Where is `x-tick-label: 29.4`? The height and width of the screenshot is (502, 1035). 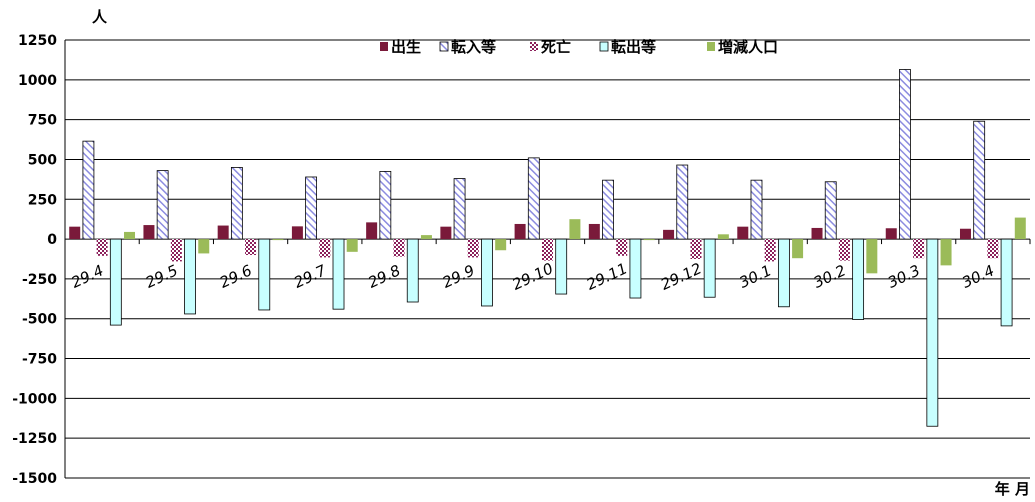 x-tick-label: 29.4 is located at coordinates (87, 276).